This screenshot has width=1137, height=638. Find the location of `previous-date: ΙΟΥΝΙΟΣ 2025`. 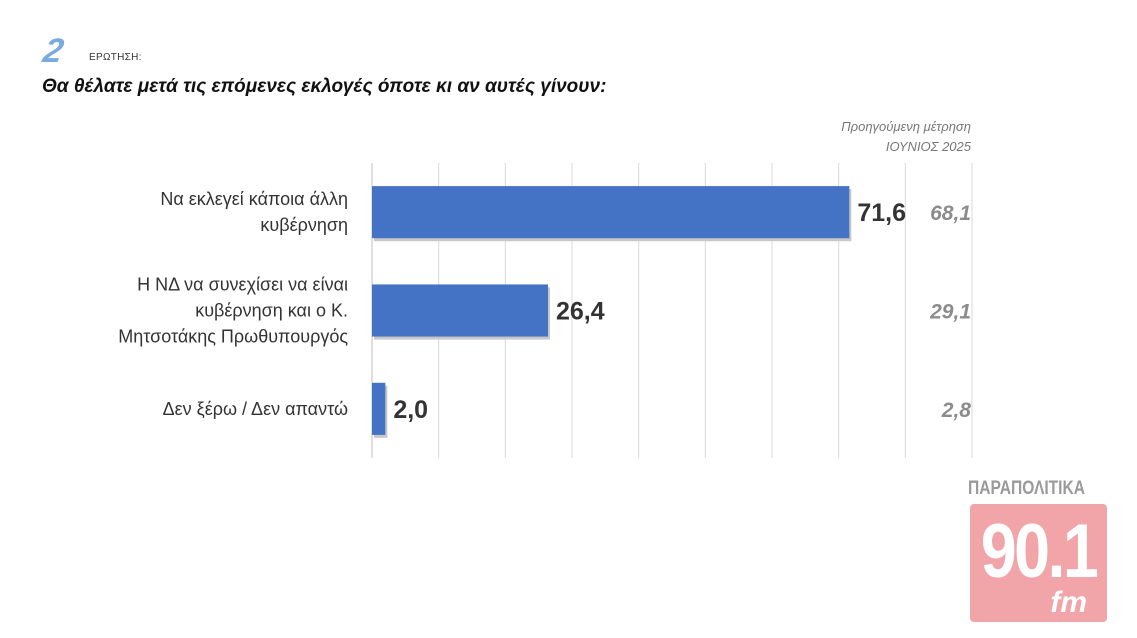

previous-date: ΙΟΥΝΙΟΣ 2025 is located at coordinates (928, 146).